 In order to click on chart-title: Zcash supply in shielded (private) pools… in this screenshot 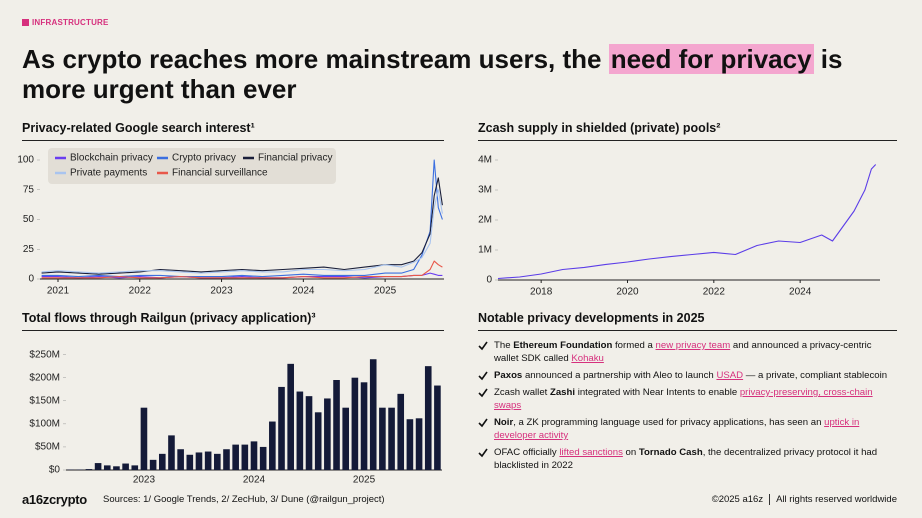, I will do `click(687, 131)`.